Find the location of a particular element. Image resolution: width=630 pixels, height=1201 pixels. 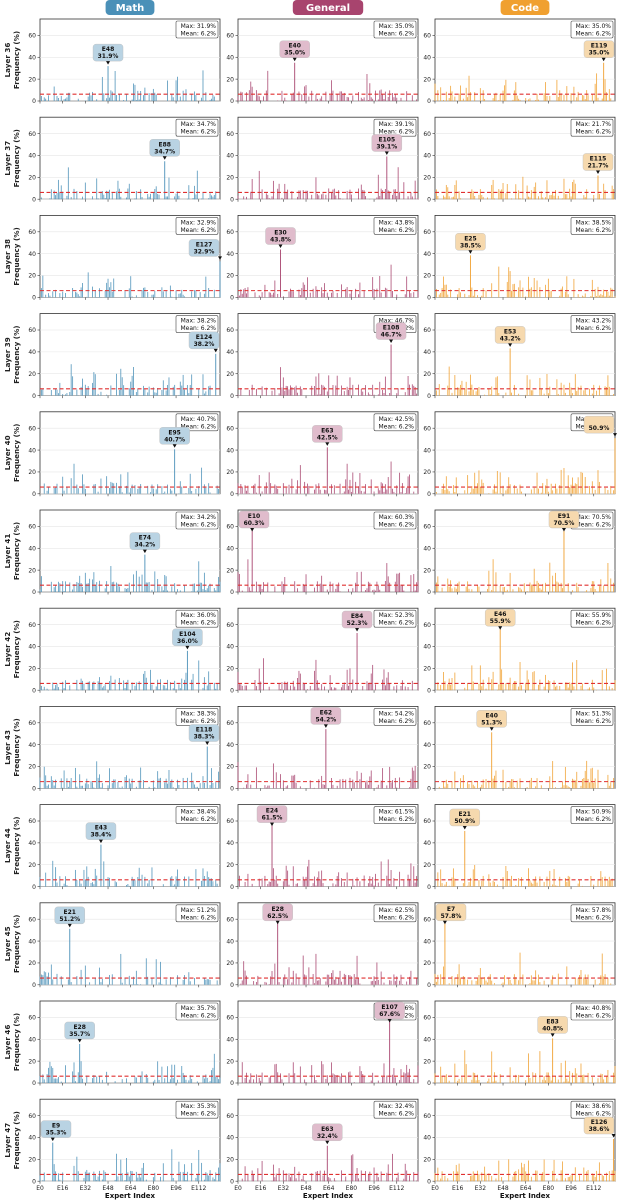

peak-expert-label: E53 is located at coordinates (510, 331).